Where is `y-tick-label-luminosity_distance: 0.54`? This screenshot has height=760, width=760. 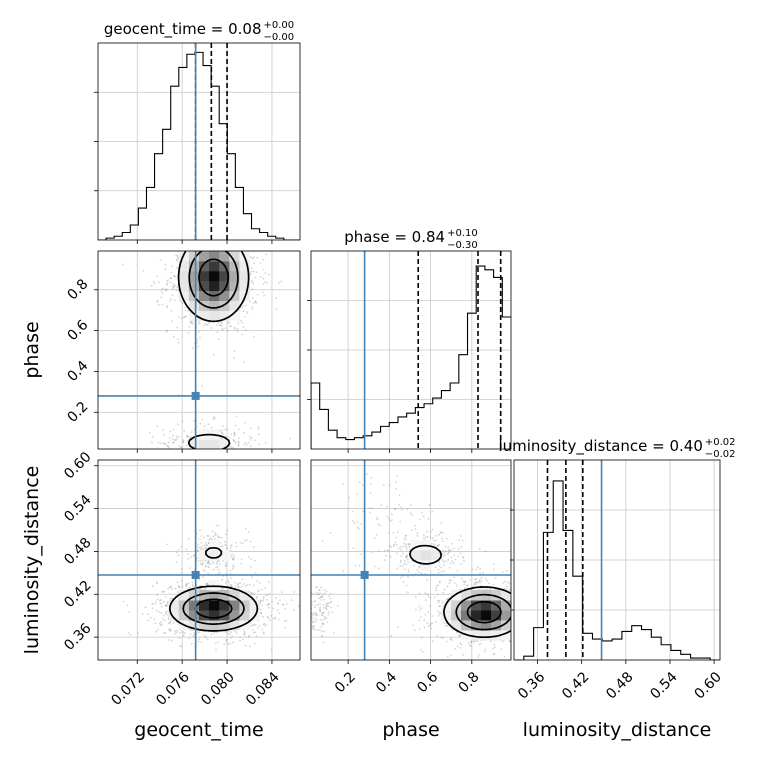 y-tick-label-luminosity_distance: 0.54 is located at coordinates (77, 508).